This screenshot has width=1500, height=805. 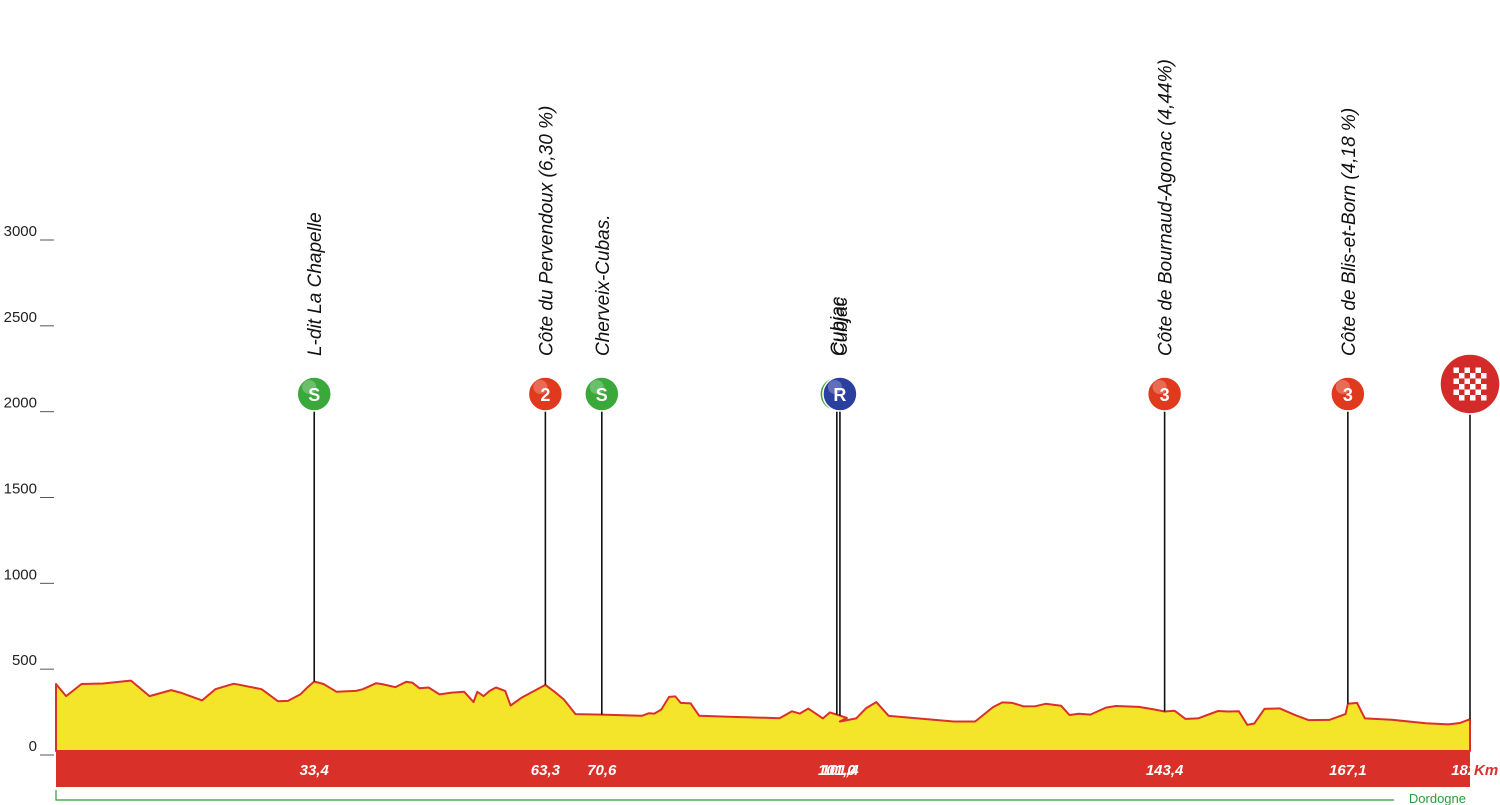 I want to click on finish-flag-icon, so click(x=1469, y=384).